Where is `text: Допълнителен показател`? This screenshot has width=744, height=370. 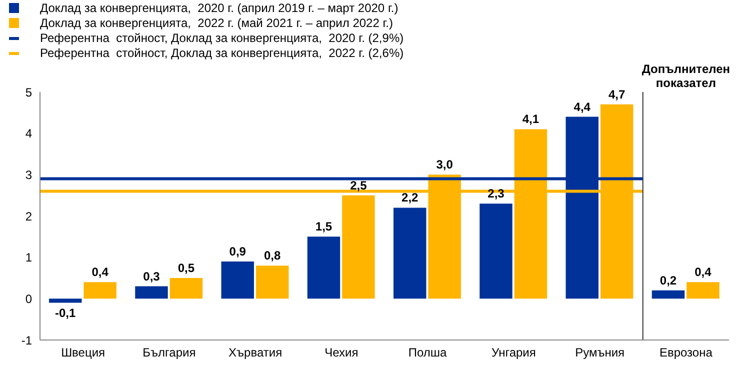
text: Допълнителен показател is located at coordinates (686, 76).